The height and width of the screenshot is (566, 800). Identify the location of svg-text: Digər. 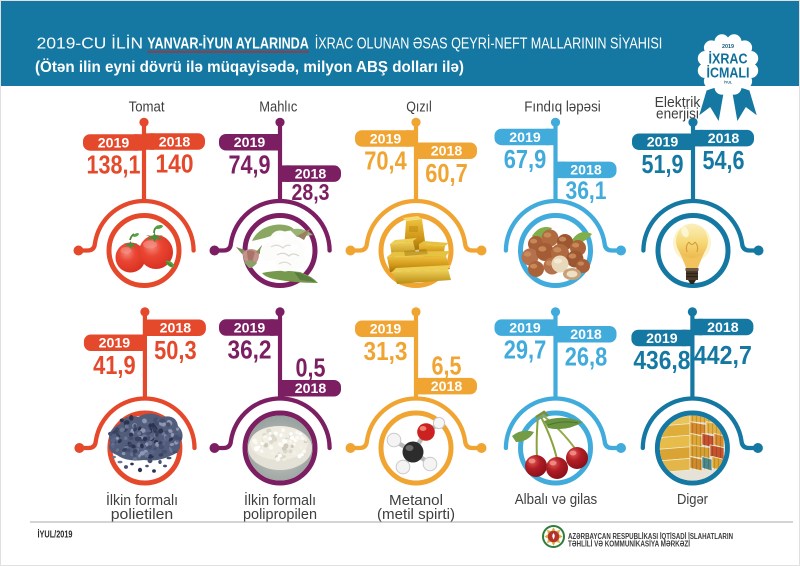
(692, 500).